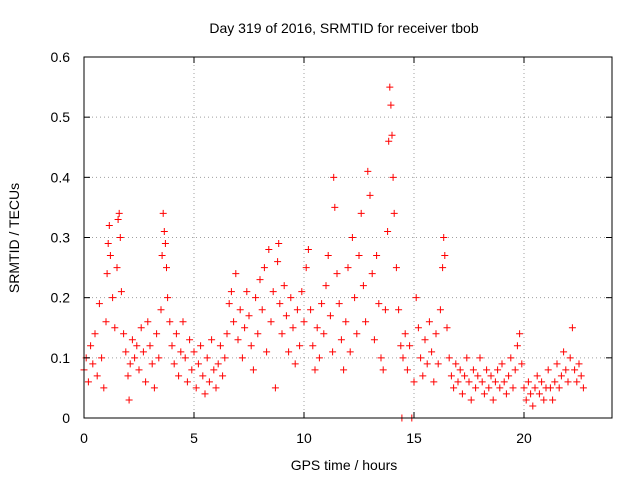 This screenshot has height=480, width=640. Describe the element at coordinates (66, 418) in the screenshot. I see `y-tick-label: 0` at that location.